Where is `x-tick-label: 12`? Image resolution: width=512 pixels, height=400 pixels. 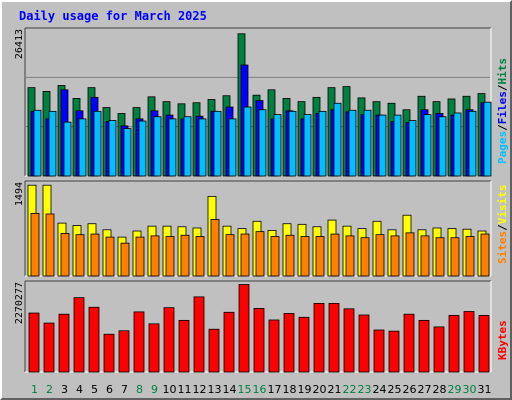 x-tick-label: 12 is located at coordinates (200, 389).